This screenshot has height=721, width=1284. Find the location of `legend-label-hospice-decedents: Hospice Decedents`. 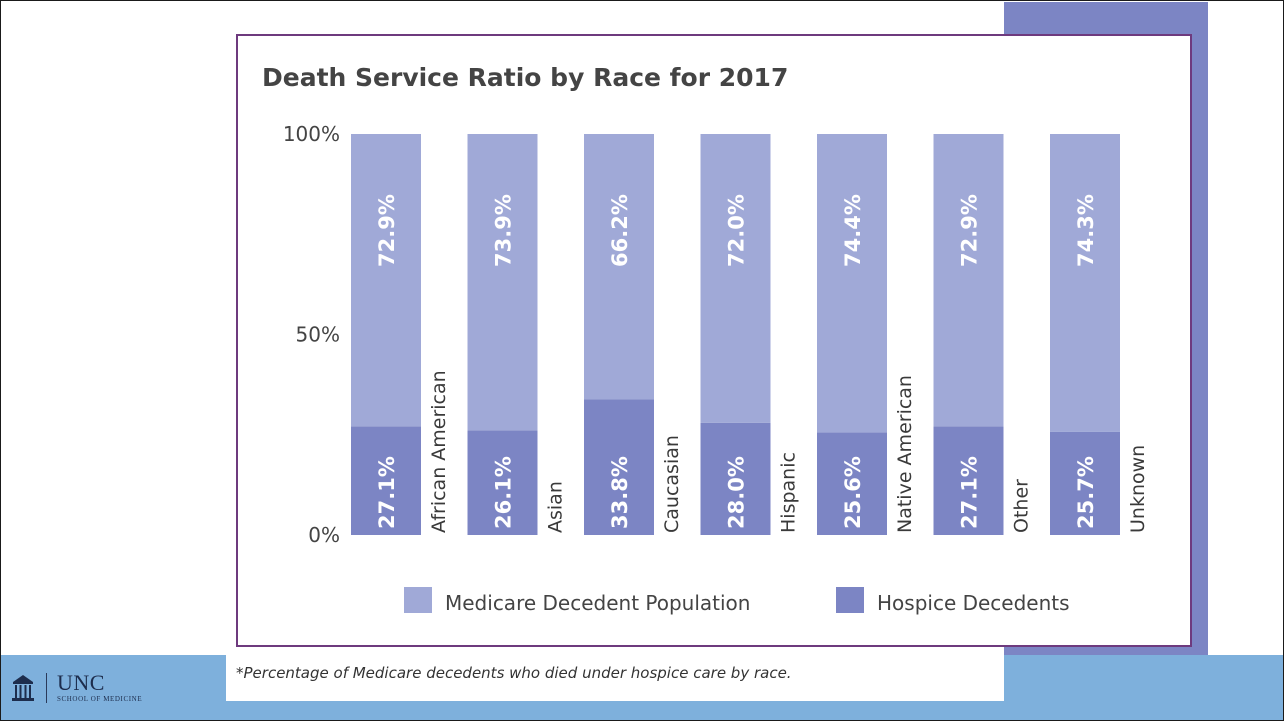

legend-label-hospice-decedents: Hospice Decedents is located at coordinates (973, 603).